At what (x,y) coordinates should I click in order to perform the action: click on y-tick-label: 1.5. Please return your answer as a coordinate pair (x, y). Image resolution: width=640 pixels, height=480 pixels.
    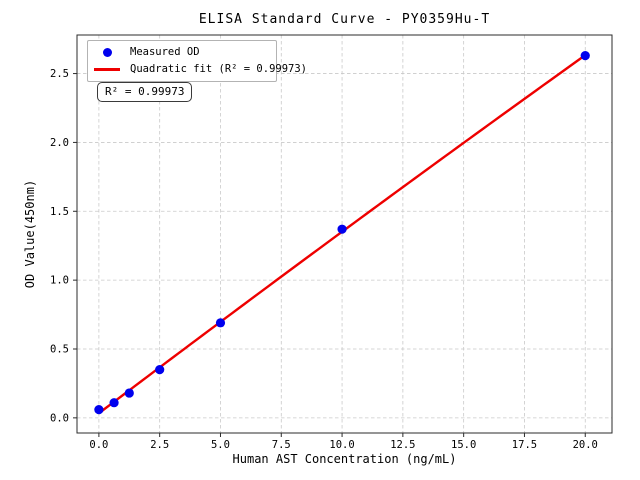
    Looking at the image, I should click on (59, 212).